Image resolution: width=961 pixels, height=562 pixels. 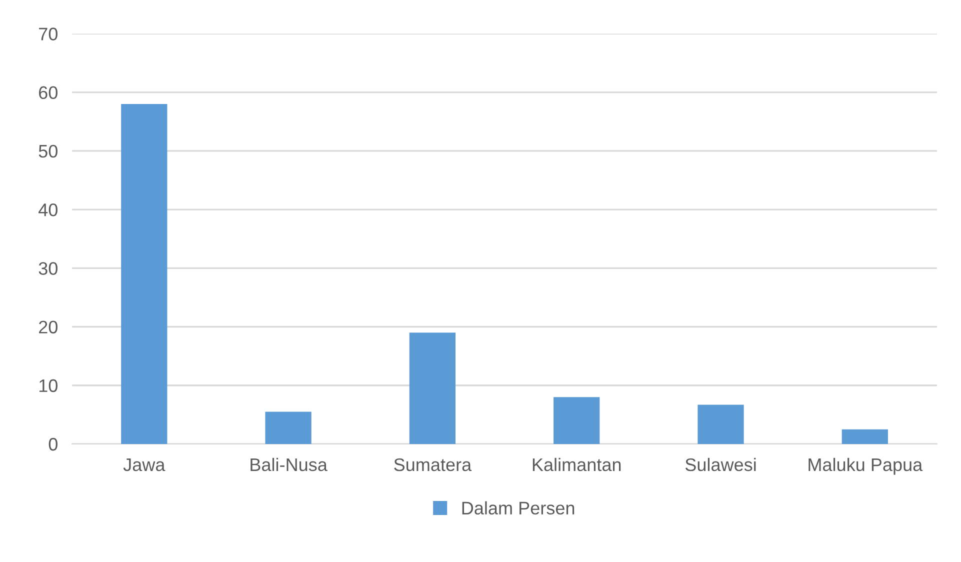 What do you see at coordinates (48, 209) in the screenshot?
I see `y-tick-label: 40` at bounding box center [48, 209].